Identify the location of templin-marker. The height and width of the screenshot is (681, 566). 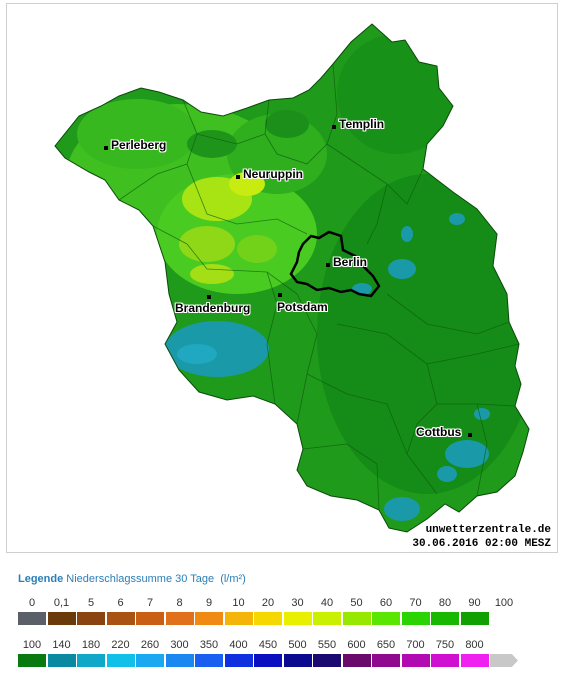
(334, 127).